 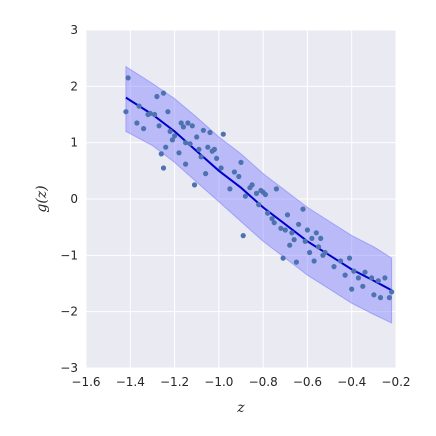 I want to click on x-axis-label: z, so click(x=240, y=408).